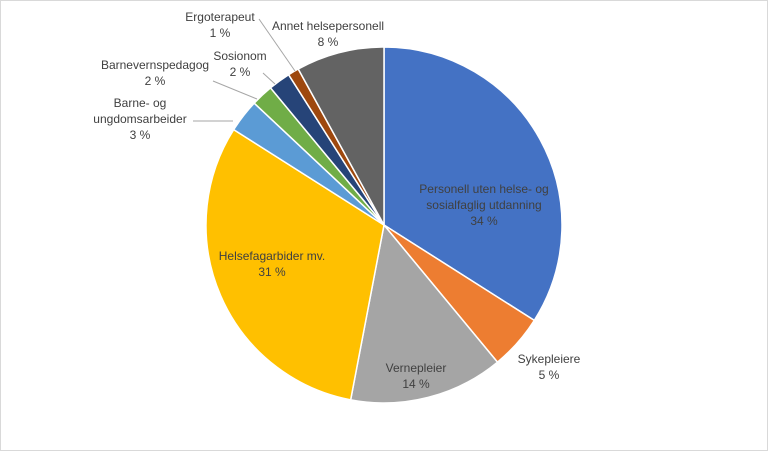 The image size is (768, 451). What do you see at coordinates (416, 368) in the screenshot?
I see `category-label: Vernepleier` at bounding box center [416, 368].